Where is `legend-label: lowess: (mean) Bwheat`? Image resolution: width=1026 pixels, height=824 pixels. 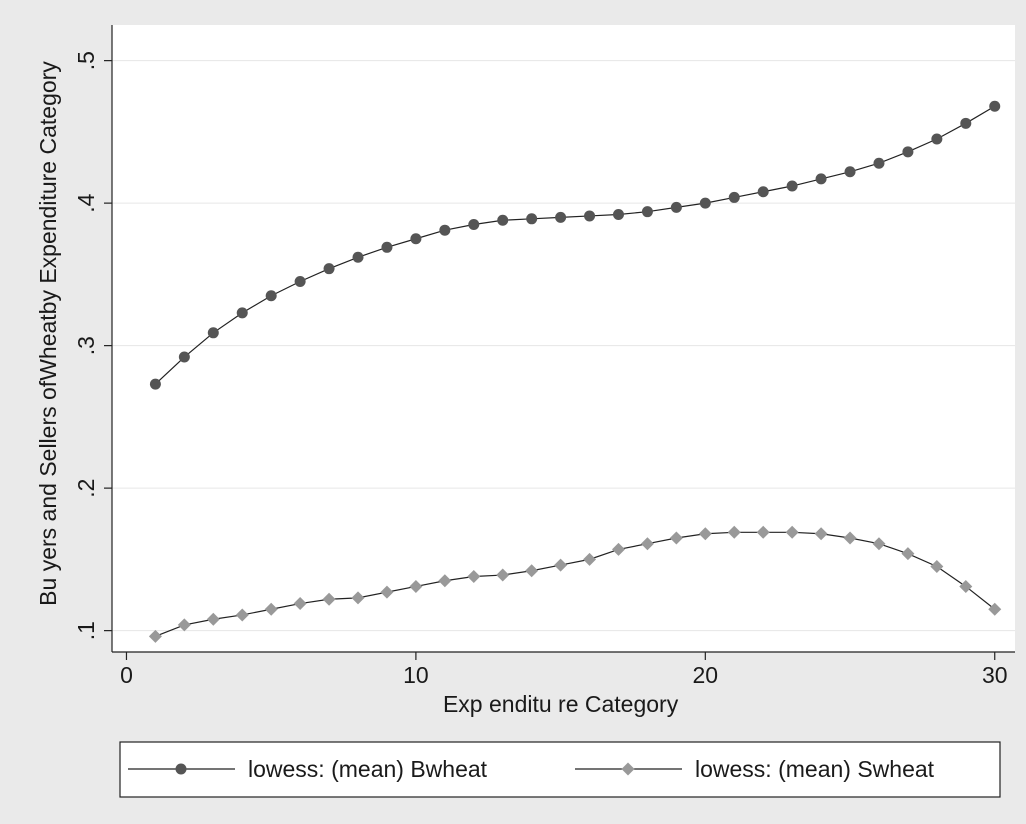
legend-label: lowess: (mean) Bwheat is located at coordinates (368, 769).